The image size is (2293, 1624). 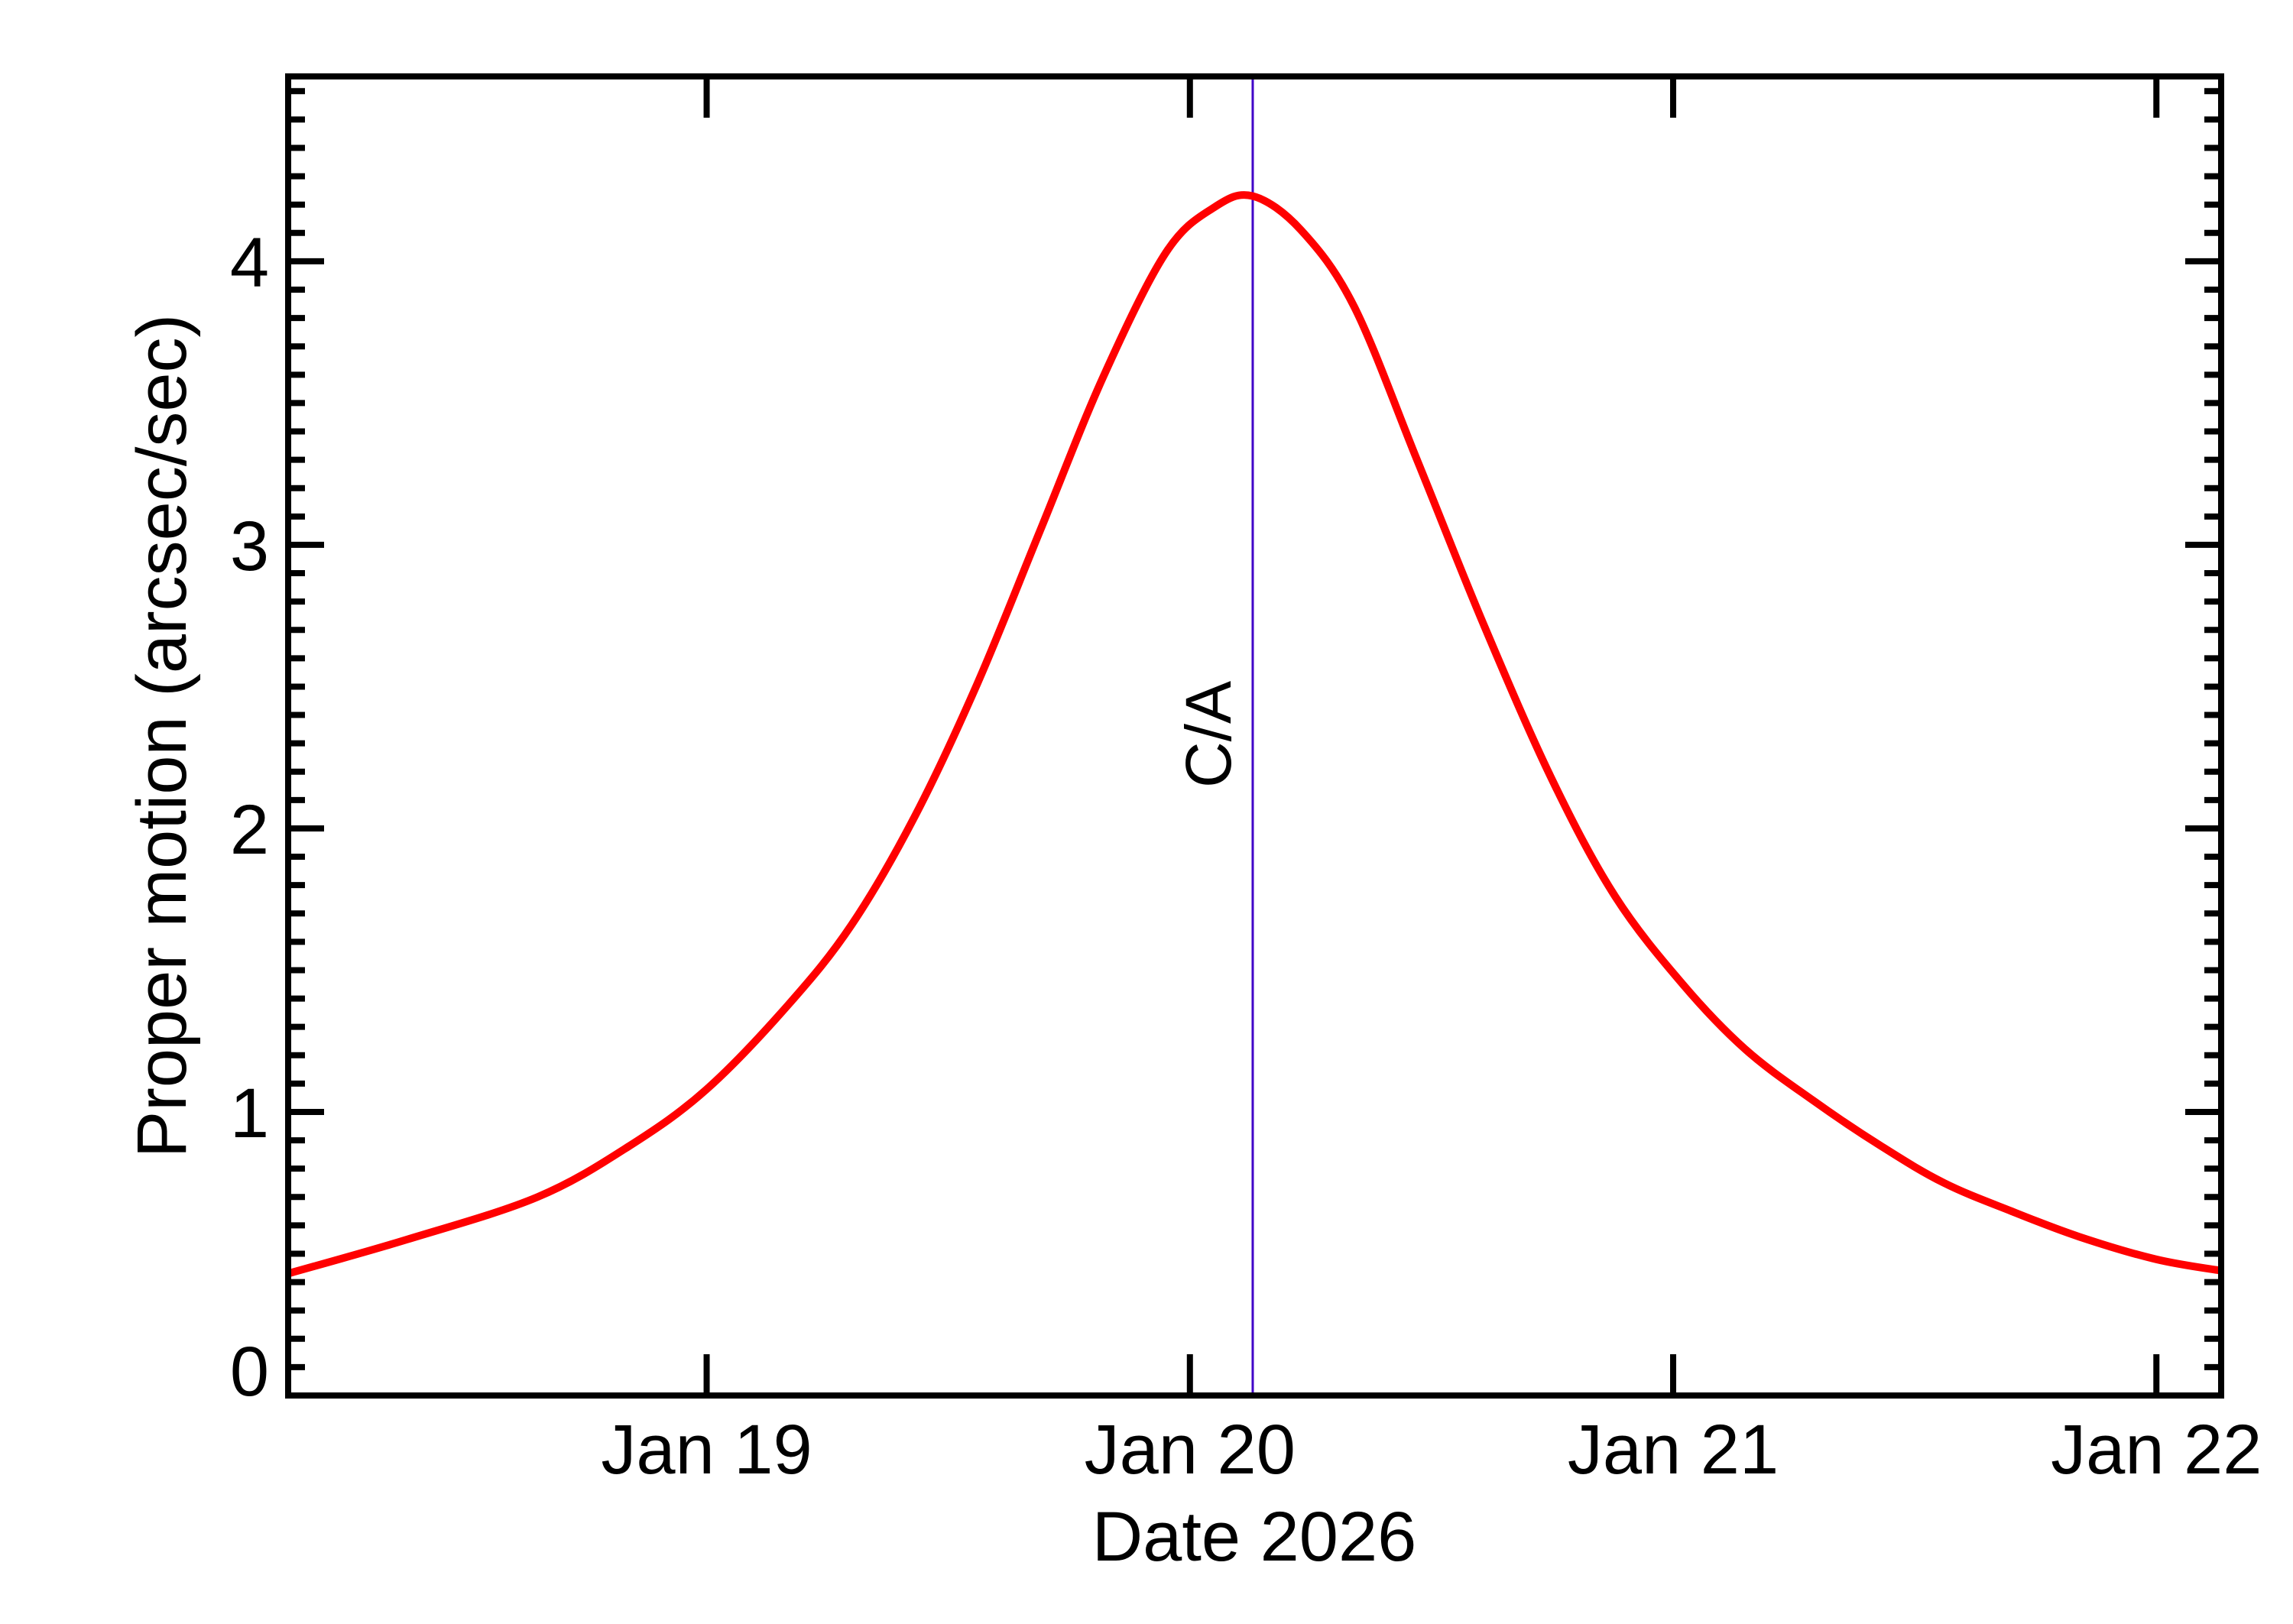 I want to click on y-tick-label: 1, so click(x=249, y=1113).